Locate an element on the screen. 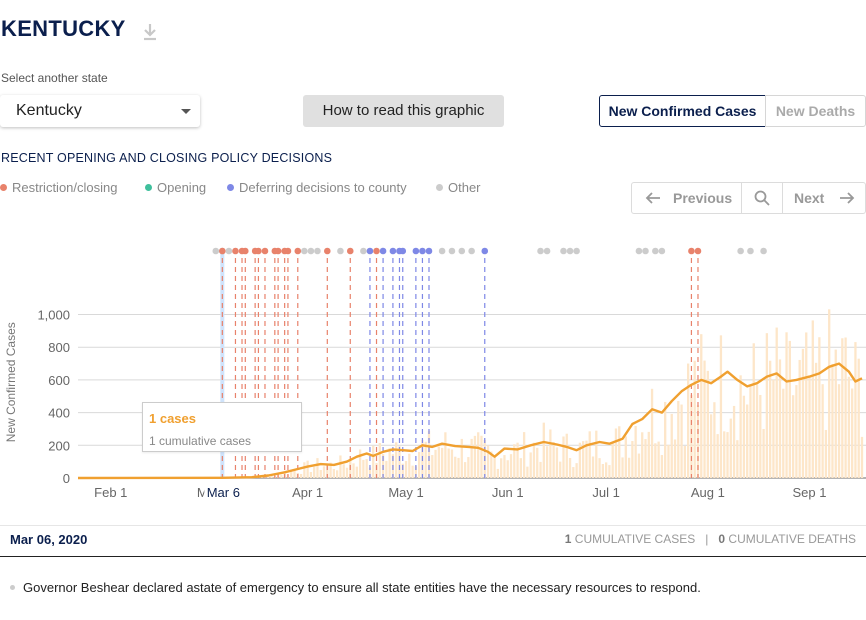 The image size is (866, 620). tooltip-cases: 1 cases is located at coordinates (172, 418).